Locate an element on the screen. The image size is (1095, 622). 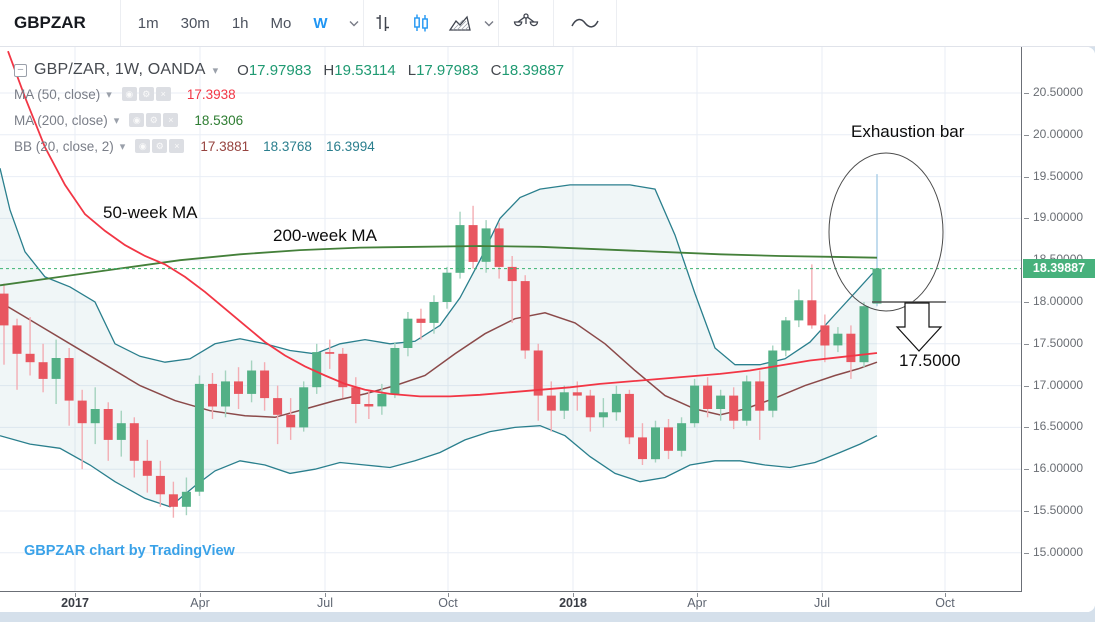
price-tick-label: 20.00000 is located at coordinates (1053, 133).